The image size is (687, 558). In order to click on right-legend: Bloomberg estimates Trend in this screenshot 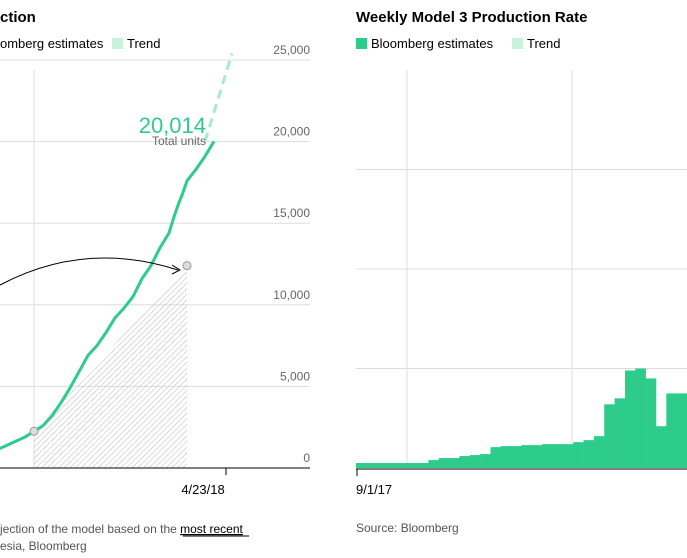, I will do `click(458, 43)`.